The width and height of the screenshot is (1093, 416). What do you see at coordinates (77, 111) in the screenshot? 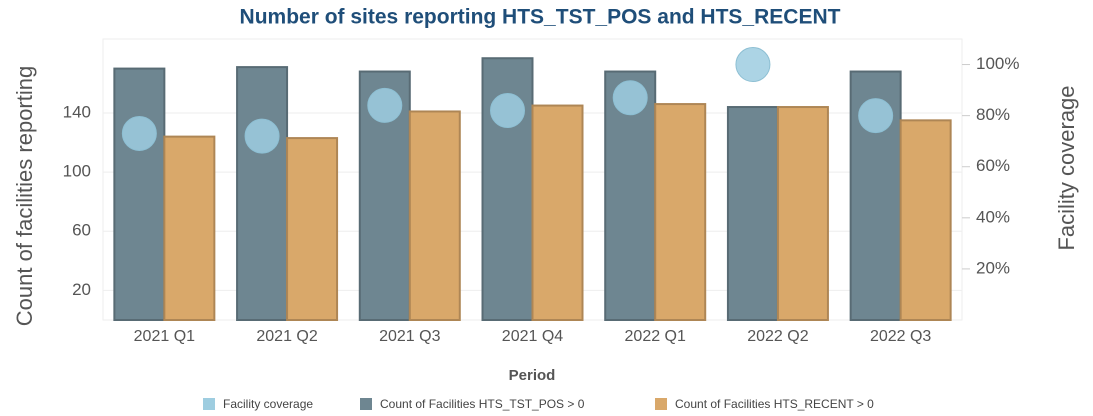
I see `y-tick-label: 140` at bounding box center [77, 111].